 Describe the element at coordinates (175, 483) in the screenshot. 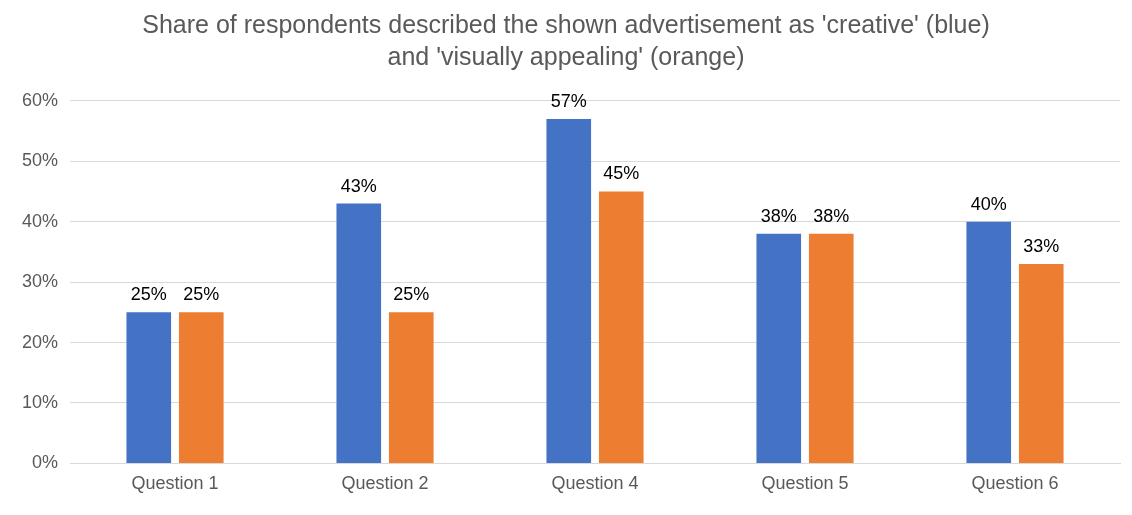

I see `x-tick-label: Question 1` at that location.